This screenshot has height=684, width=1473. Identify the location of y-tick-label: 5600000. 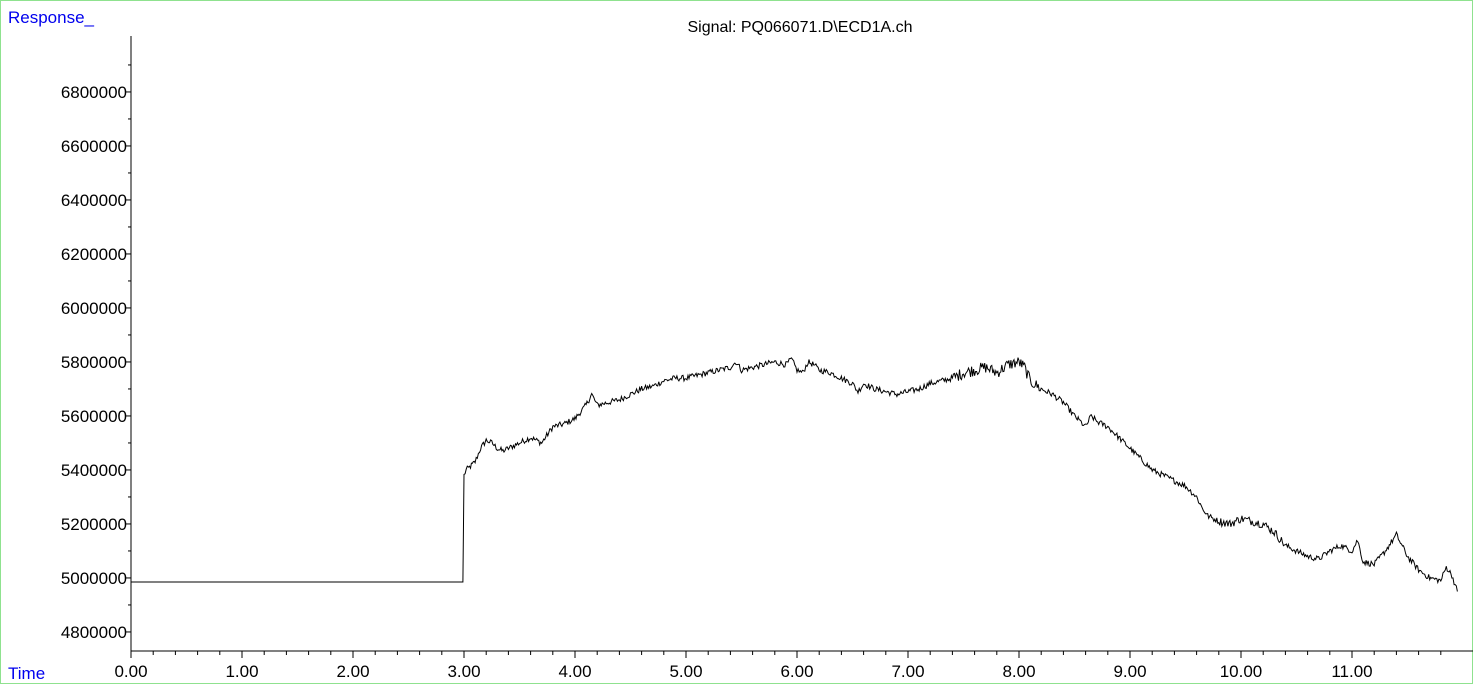
(94, 416).